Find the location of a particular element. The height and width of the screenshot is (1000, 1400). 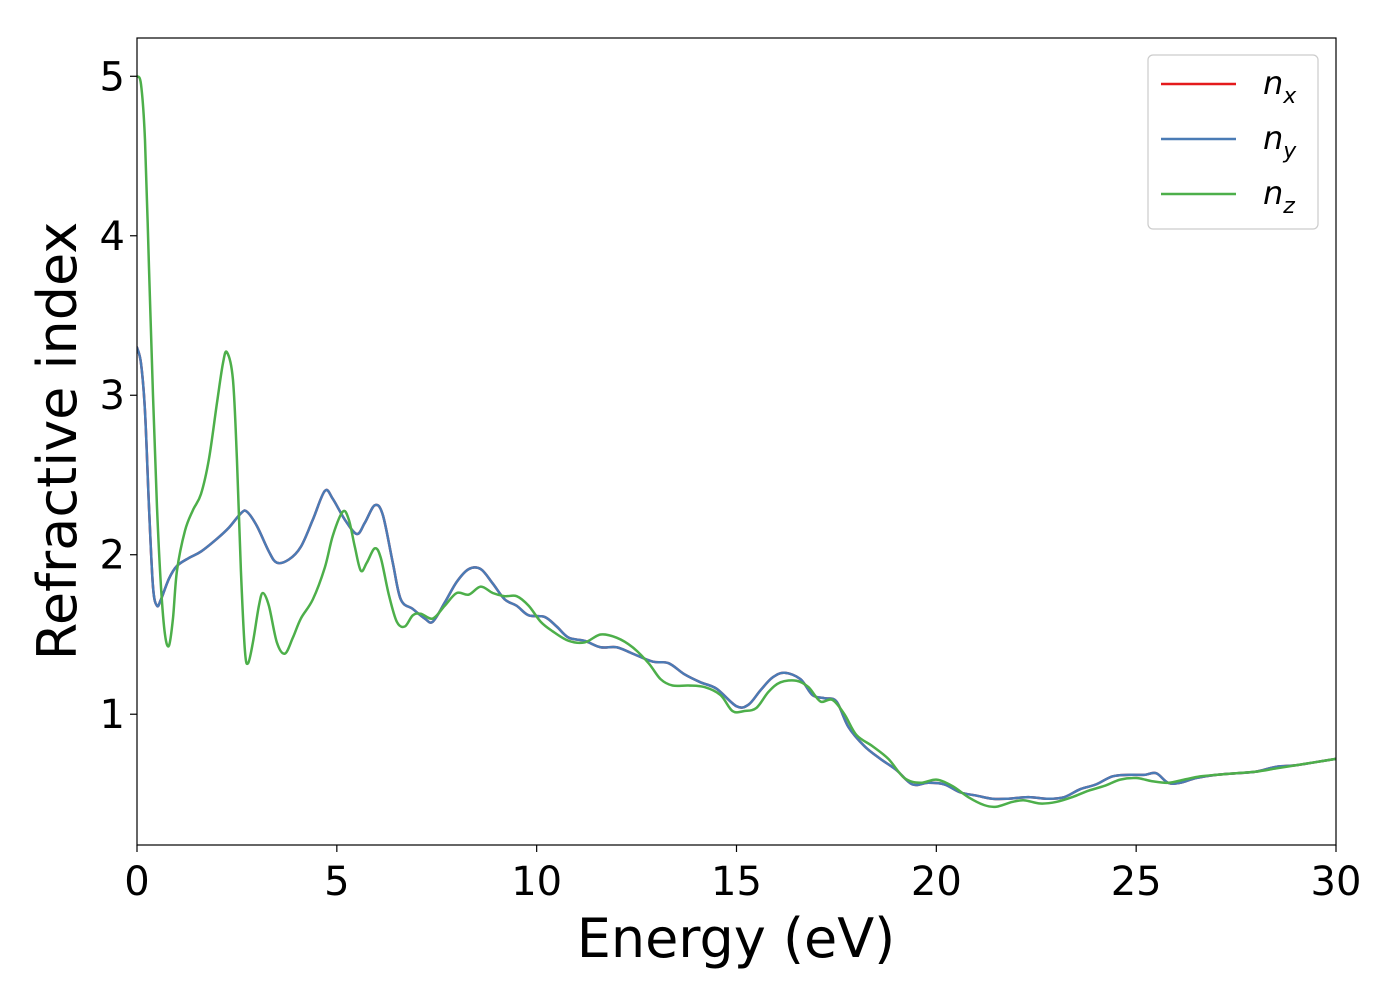

legend: nx ny nz is located at coordinates (1233, 142).